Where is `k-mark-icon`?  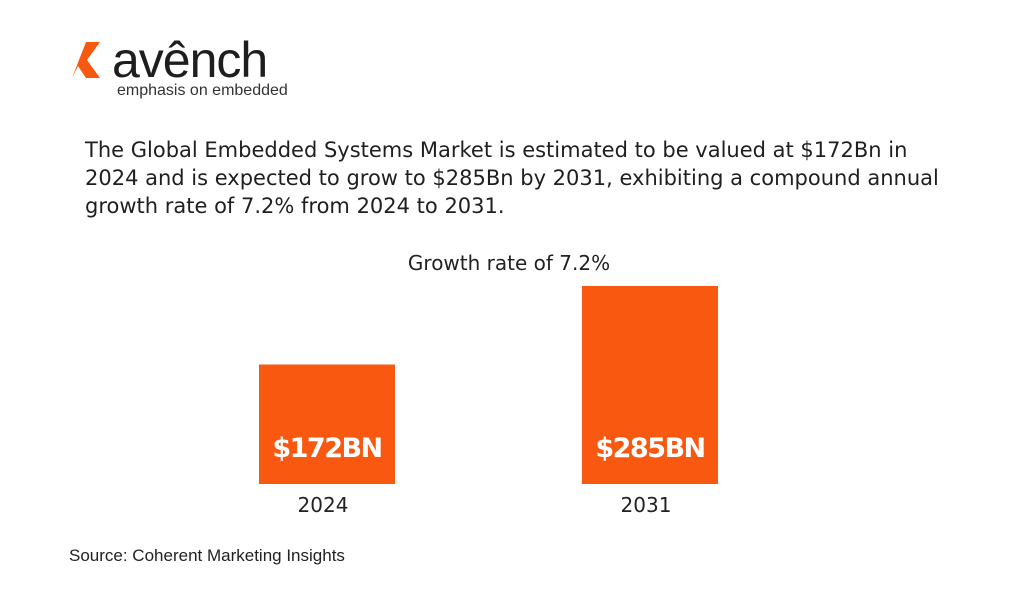
k-mark-icon is located at coordinates (86, 60).